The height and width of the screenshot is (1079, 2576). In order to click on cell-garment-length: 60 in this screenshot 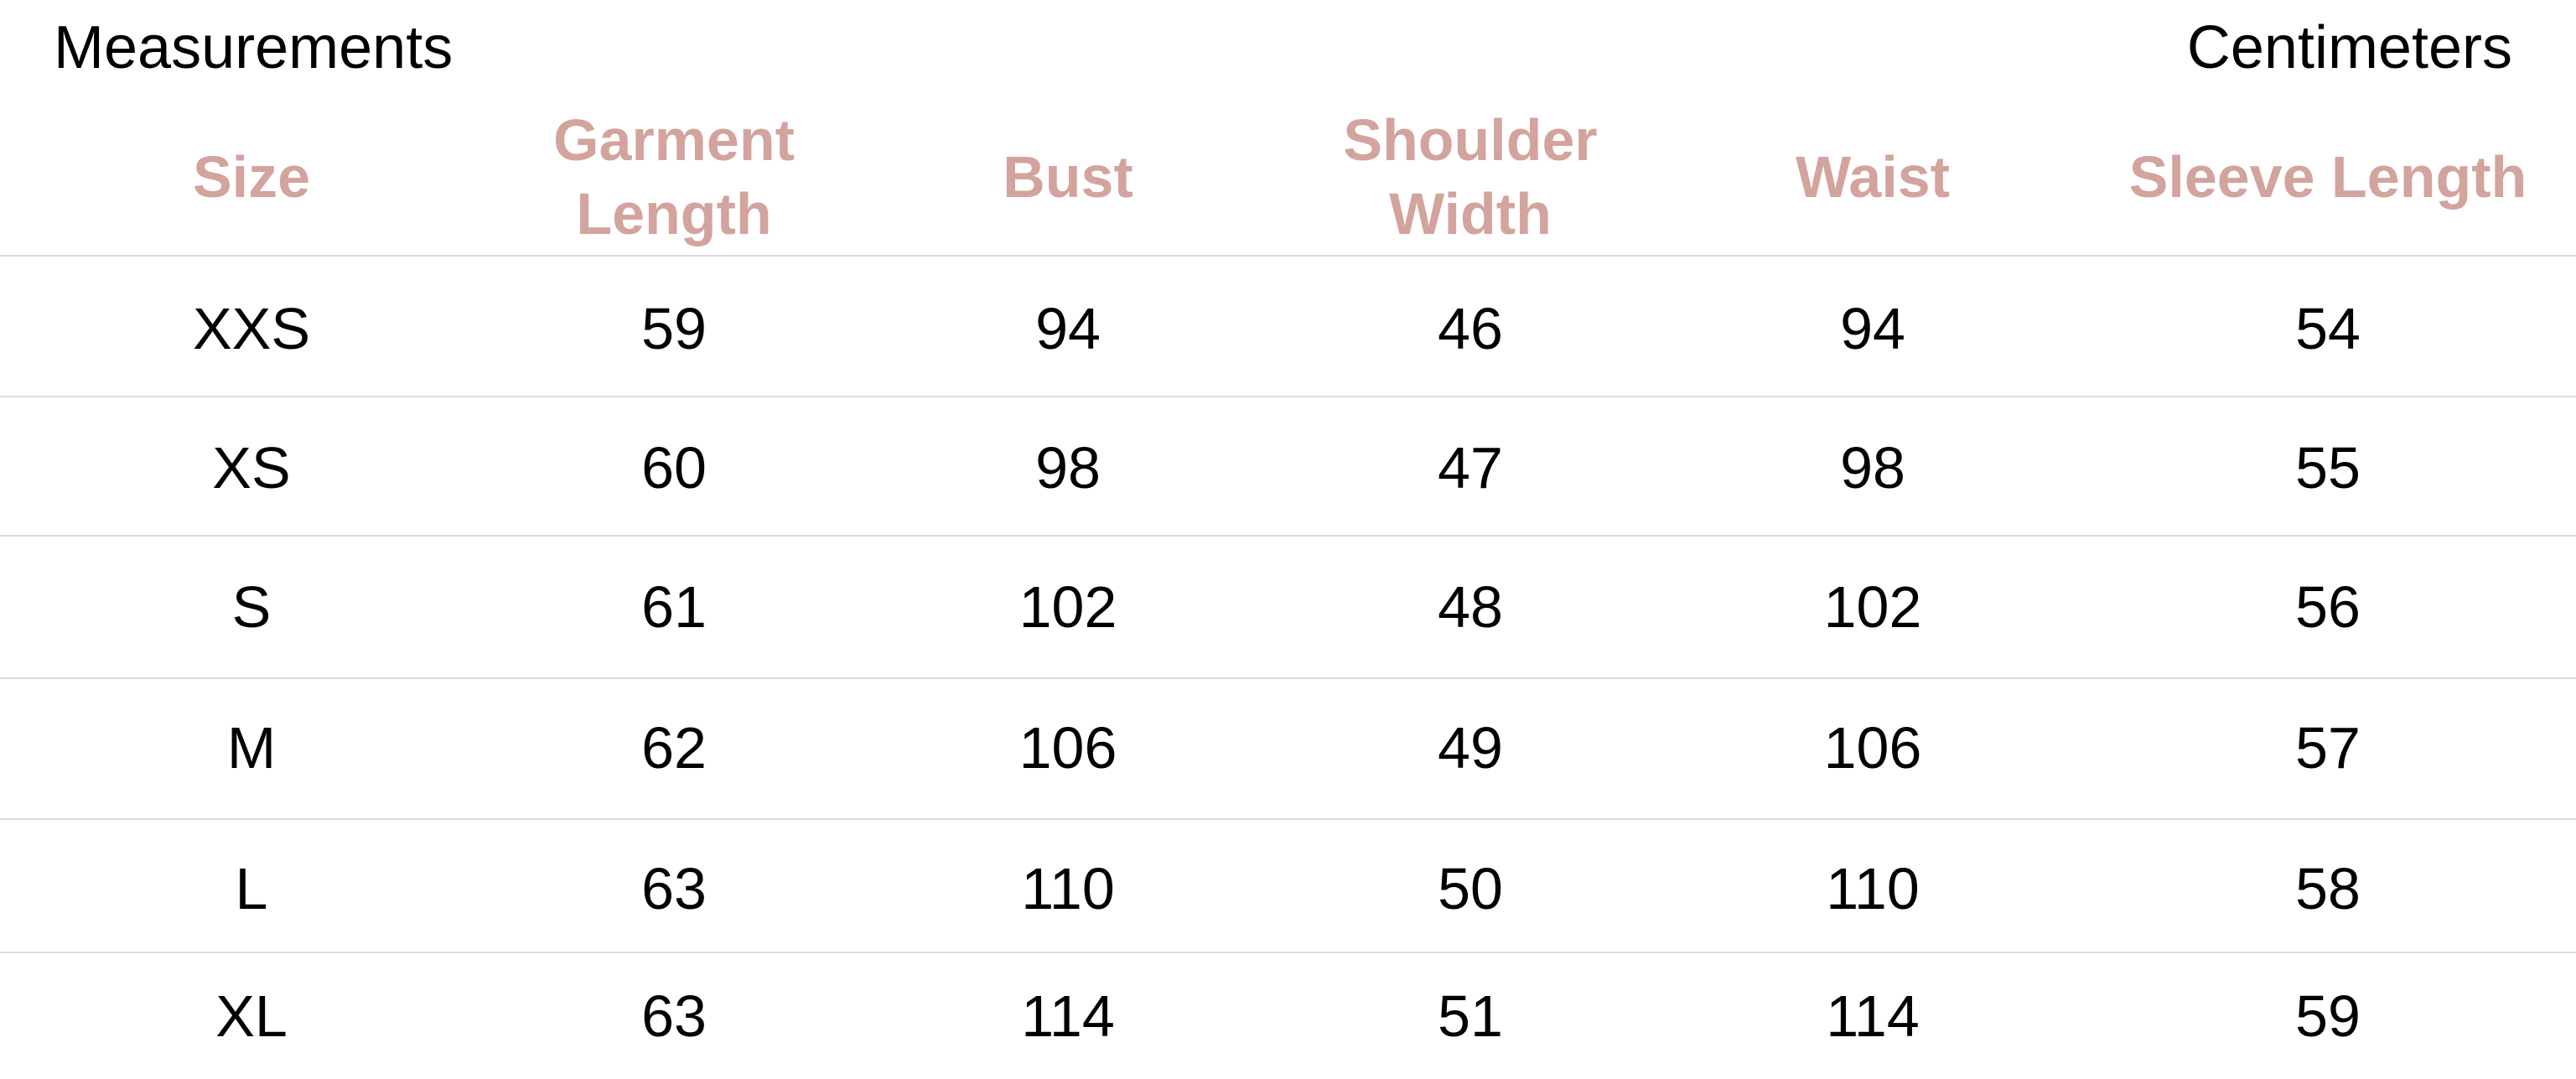, I will do `click(674, 468)`.